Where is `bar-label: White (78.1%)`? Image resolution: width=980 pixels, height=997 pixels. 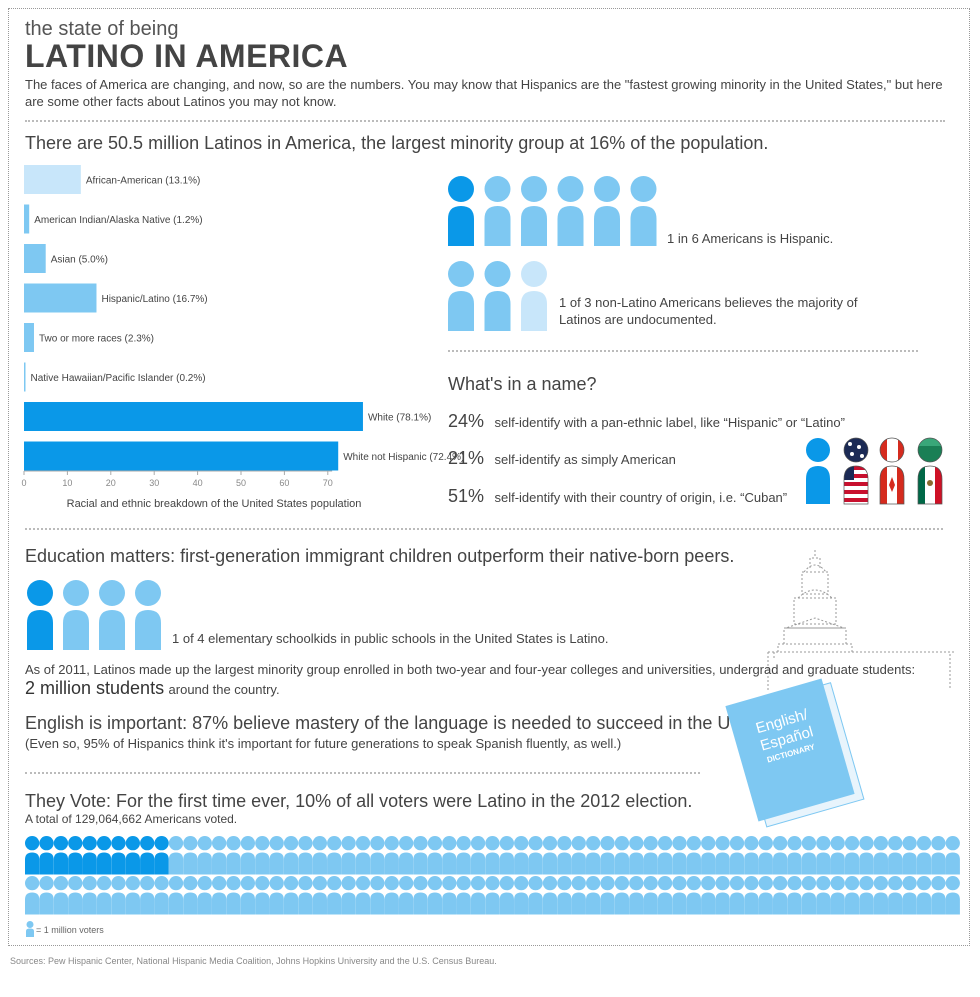 bar-label: White (78.1%) is located at coordinates (399, 418).